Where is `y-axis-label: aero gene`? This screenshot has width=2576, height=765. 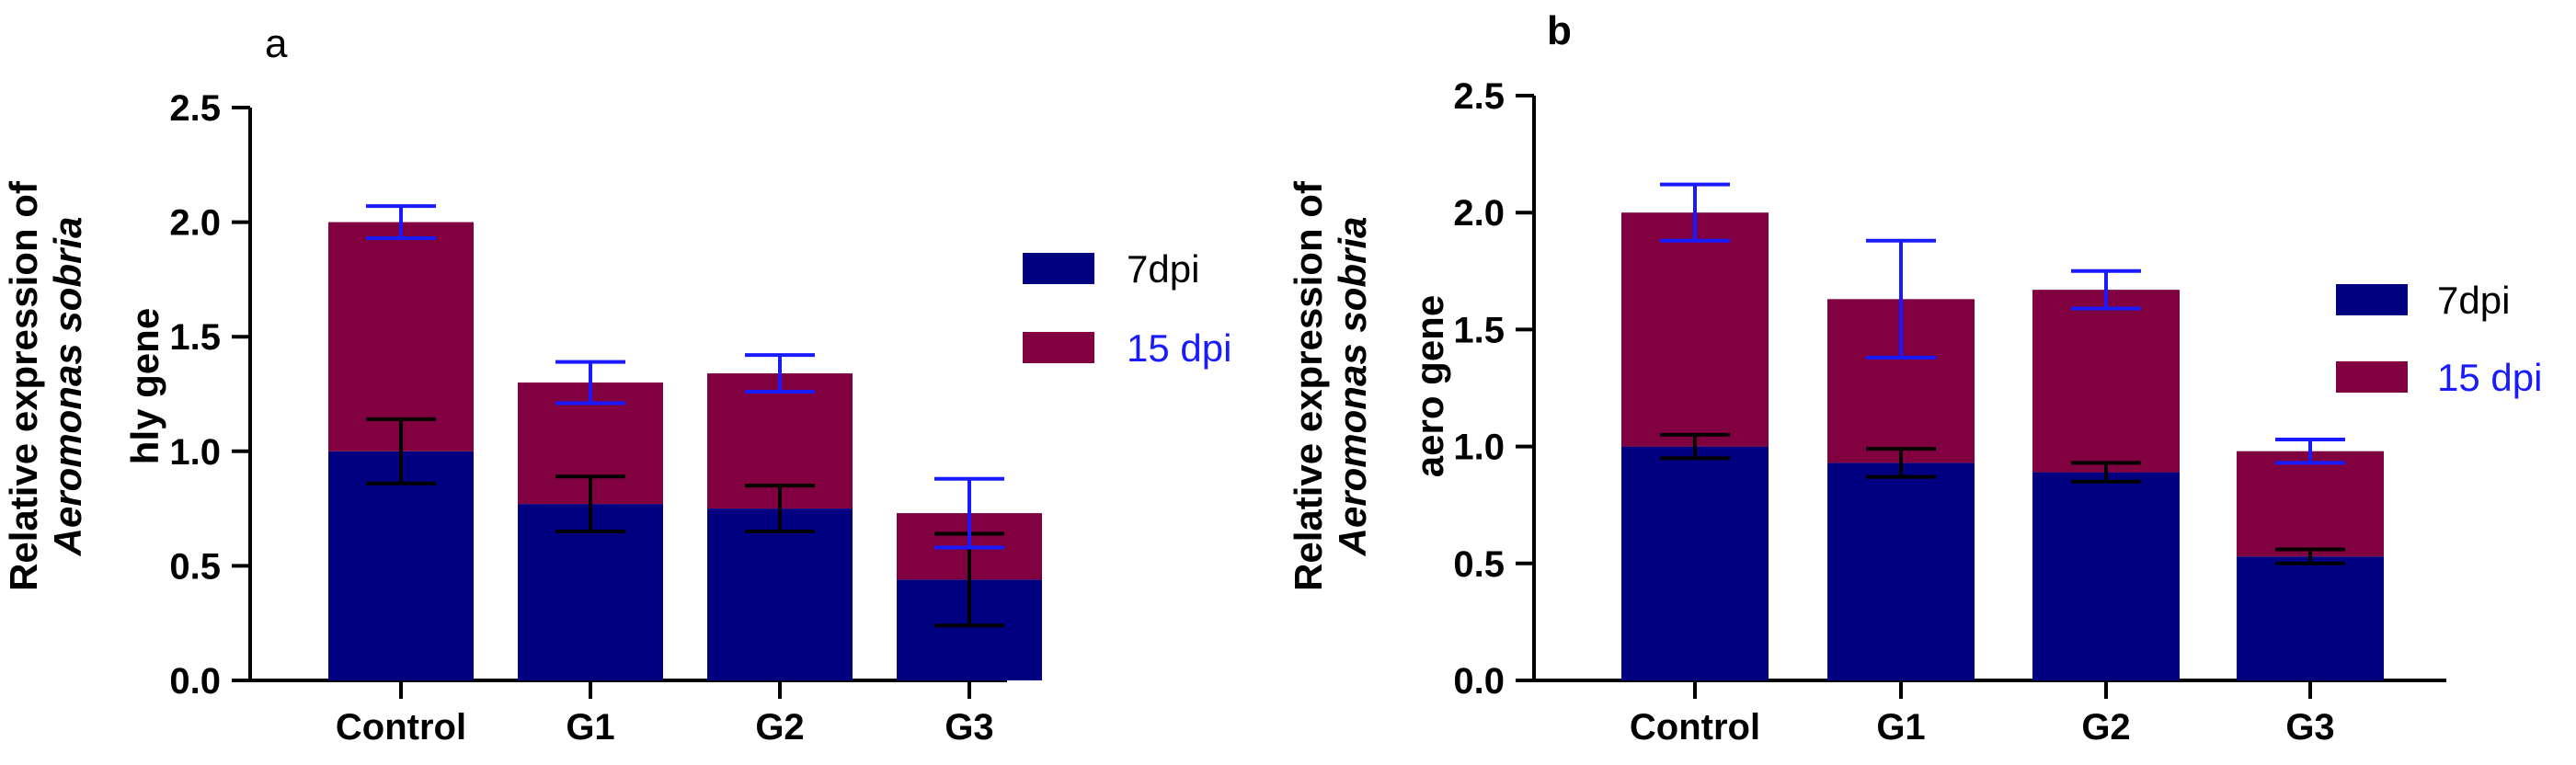 y-axis-label: aero gene is located at coordinates (1429, 386).